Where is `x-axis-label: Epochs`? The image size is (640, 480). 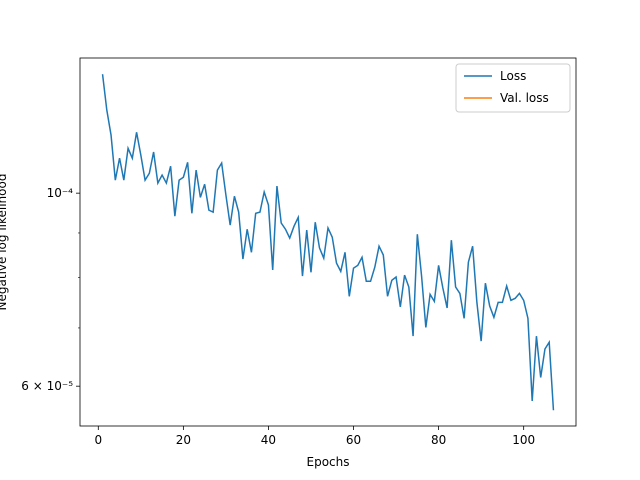
x-axis-label: Epochs is located at coordinates (328, 462).